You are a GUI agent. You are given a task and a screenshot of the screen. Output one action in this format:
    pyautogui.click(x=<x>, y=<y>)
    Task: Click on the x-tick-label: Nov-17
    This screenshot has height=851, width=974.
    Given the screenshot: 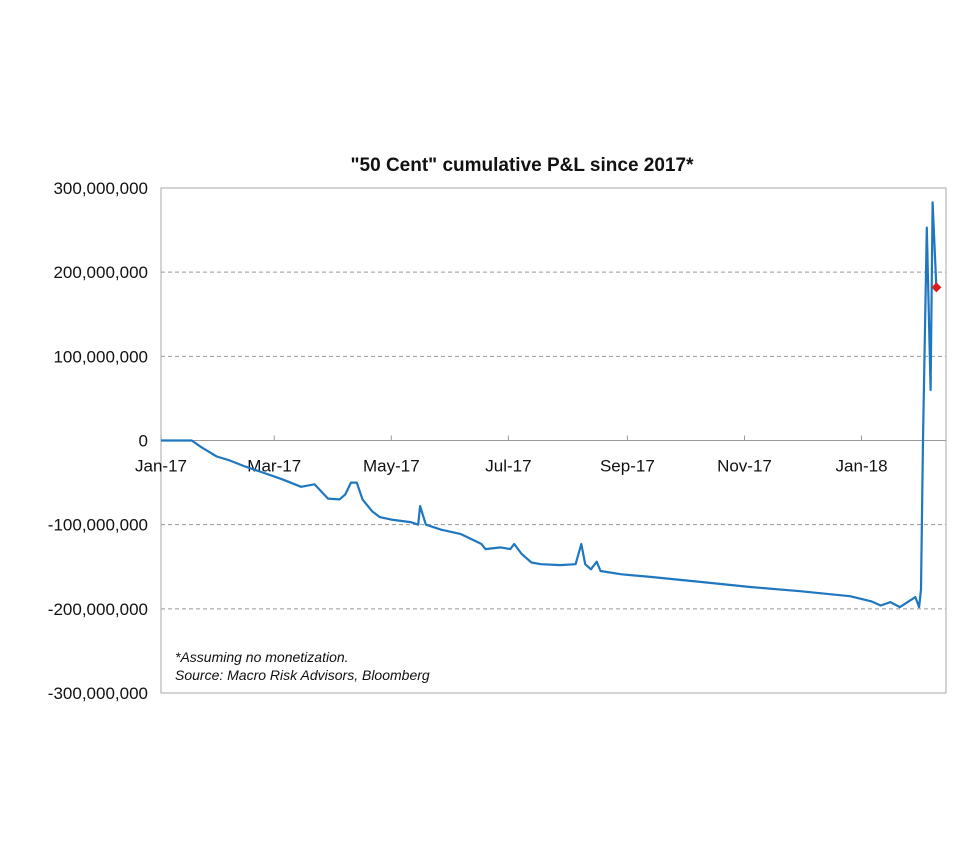 What is the action you would take?
    pyautogui.click(x=744, y=466)
    